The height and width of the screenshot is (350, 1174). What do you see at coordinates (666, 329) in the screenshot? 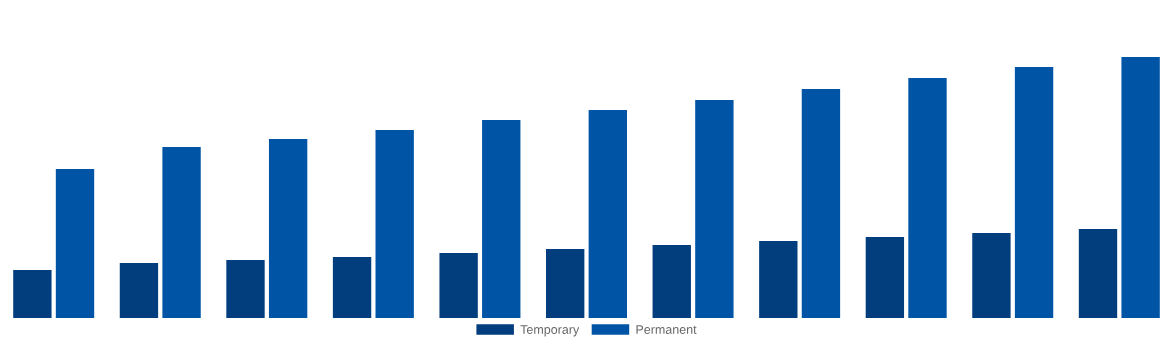
I see `legend-label: Permanent` at bounding box center [666, 329].